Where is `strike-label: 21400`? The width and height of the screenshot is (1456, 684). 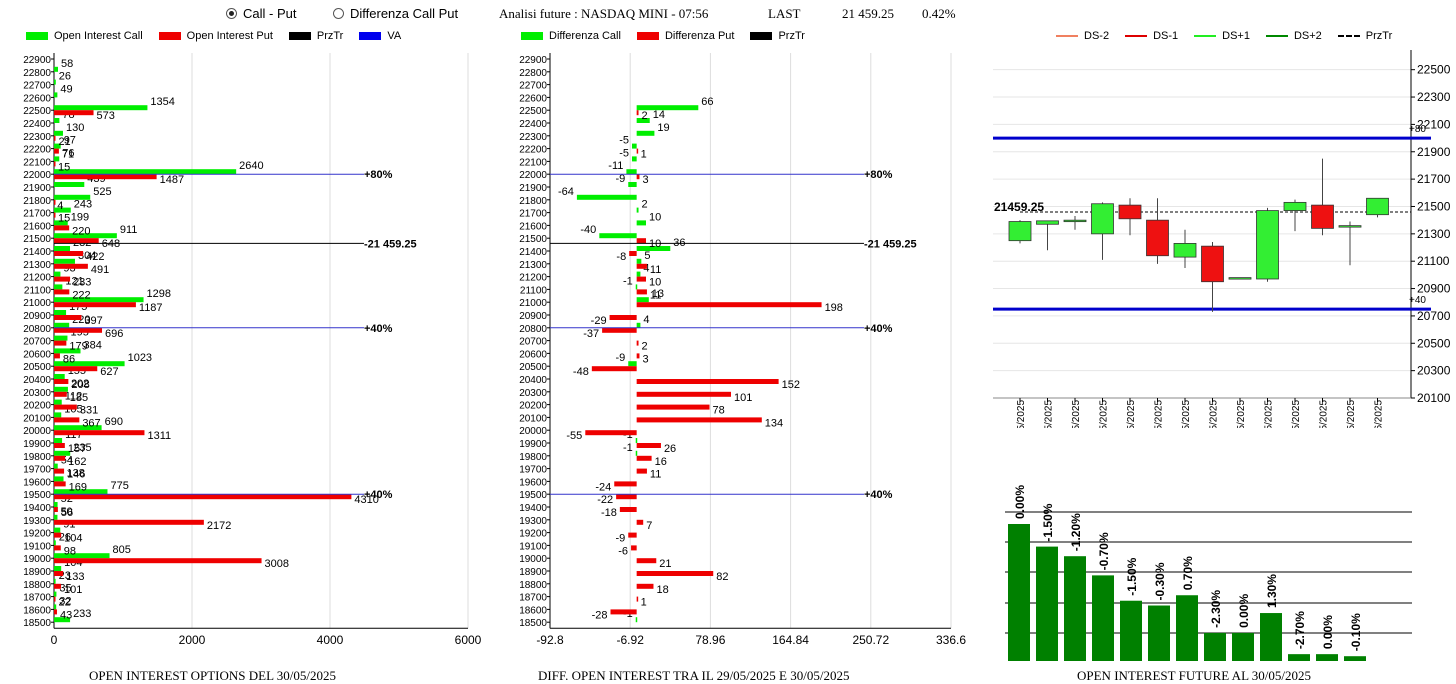
strike-label: 21400 is located at coordinates (533, 252).